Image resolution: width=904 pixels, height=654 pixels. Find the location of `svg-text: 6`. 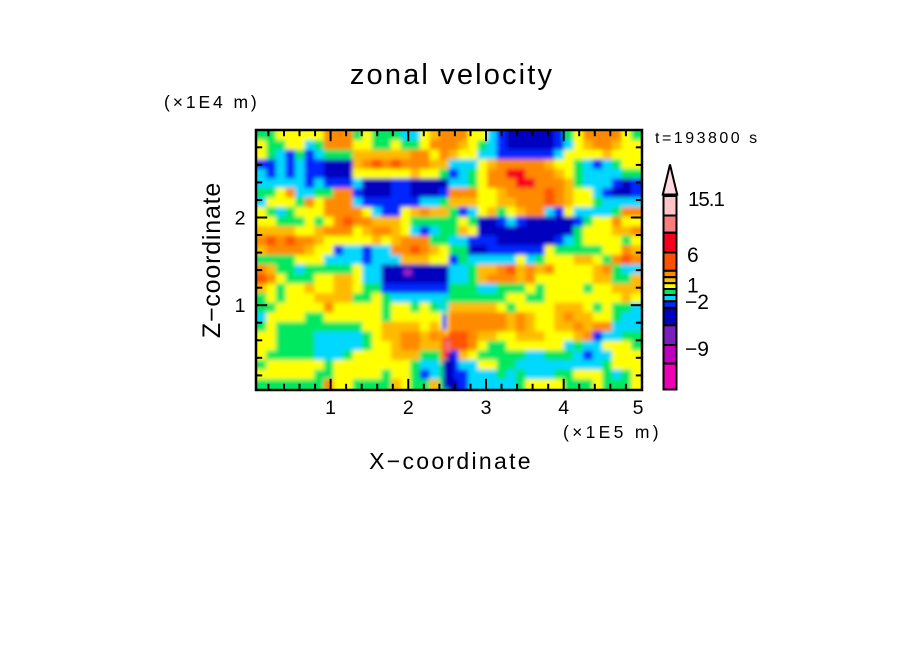

svg-text: 6 is located at coordinates (693, 255).